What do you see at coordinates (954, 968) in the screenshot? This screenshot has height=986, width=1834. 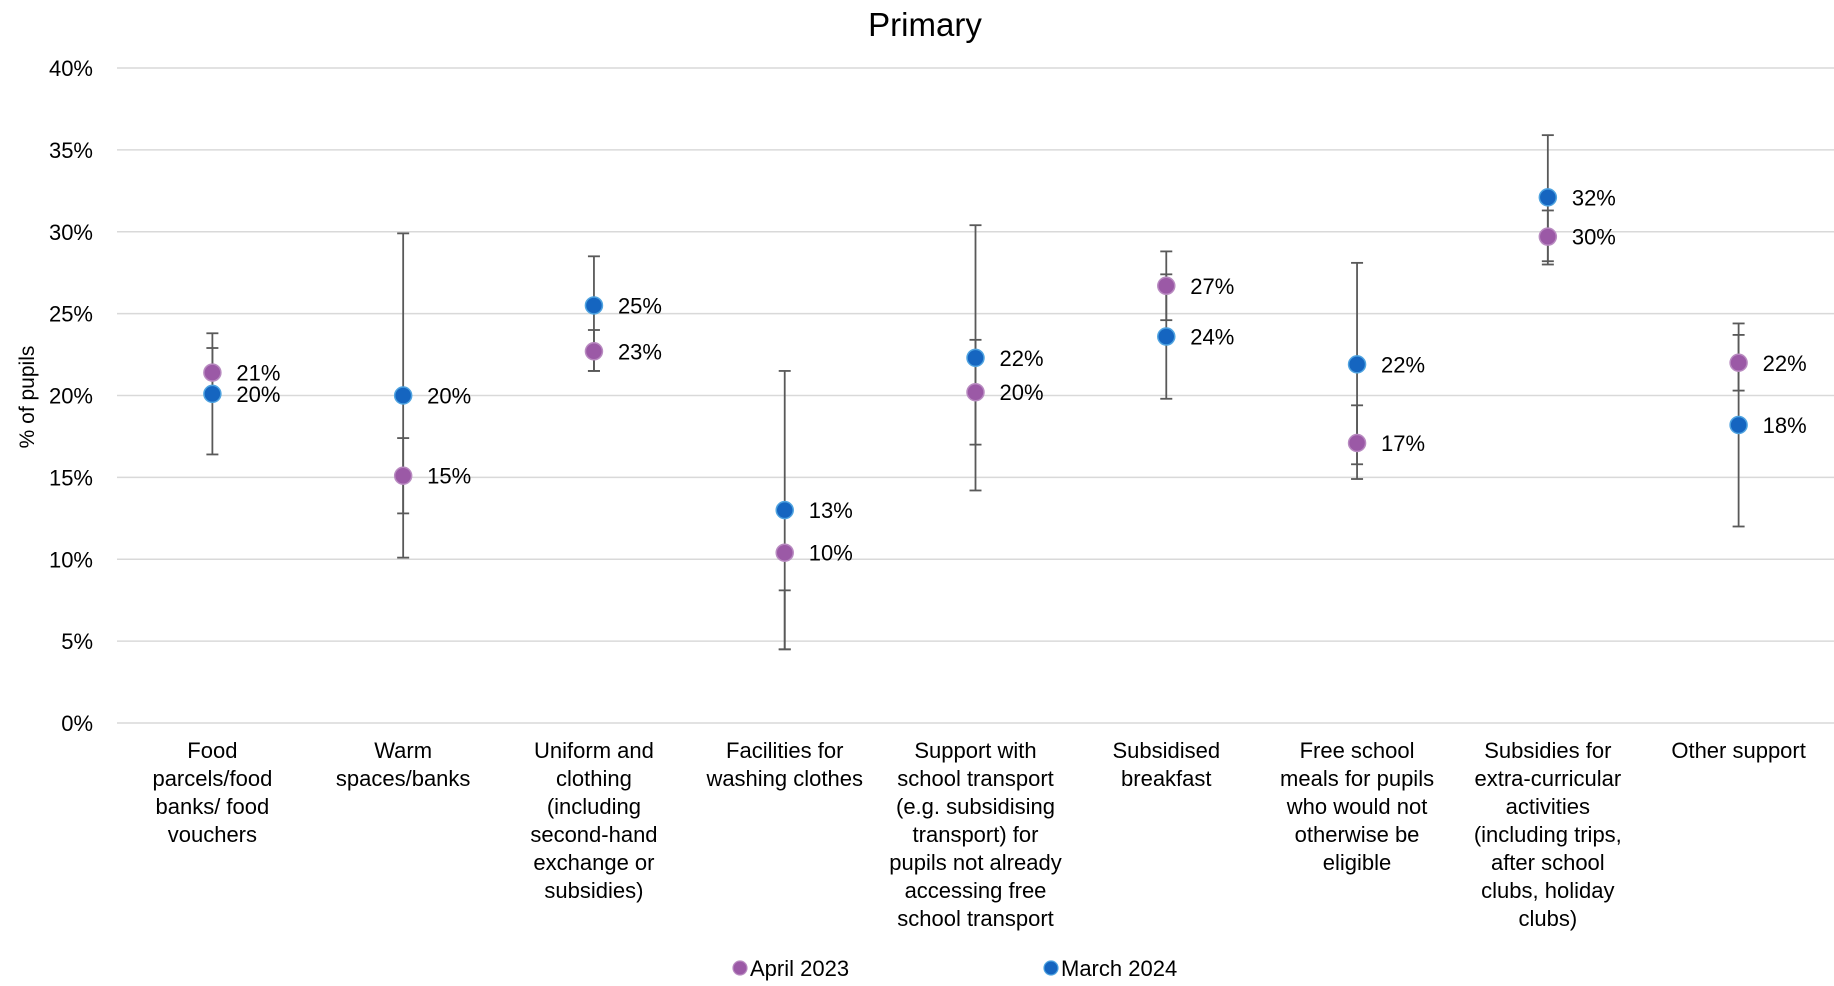 I see `legend: April 2023 March 2024` at bounding box center [954, 968].